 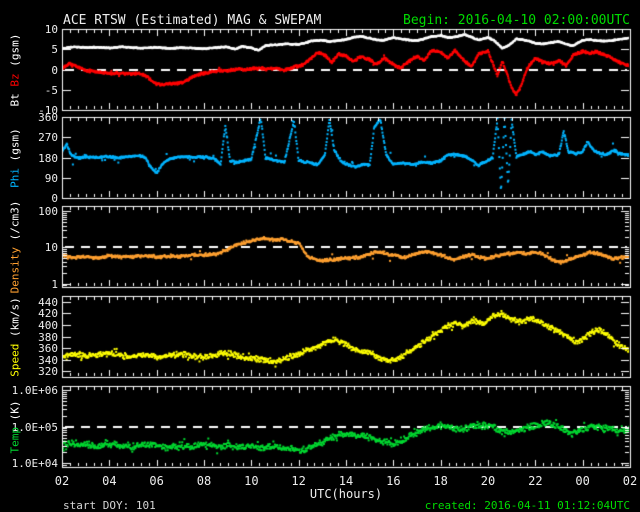 I want to click on y-axis-title-part: (K), so click(x=15, y=410).